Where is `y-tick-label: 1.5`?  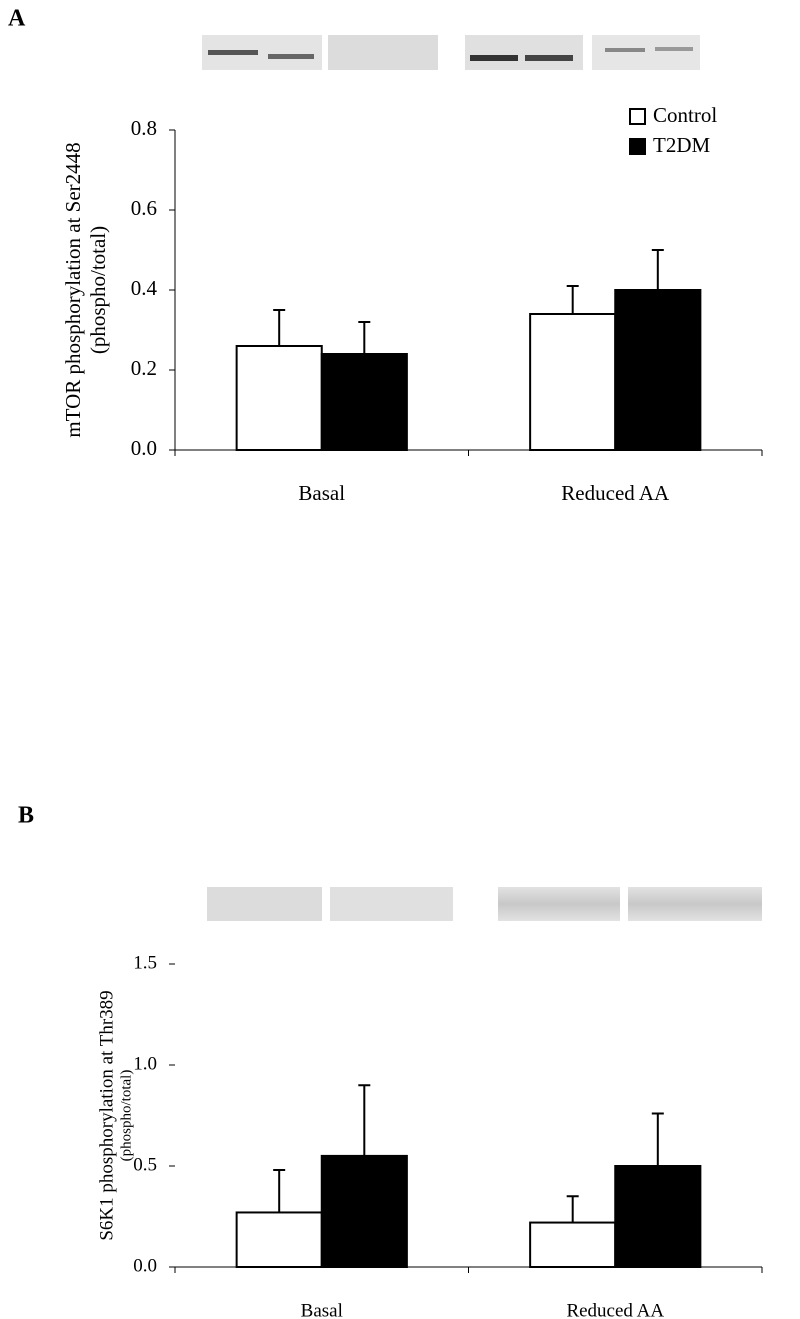 y-tick-label: 1.5 is located at coordinates (145, 962).